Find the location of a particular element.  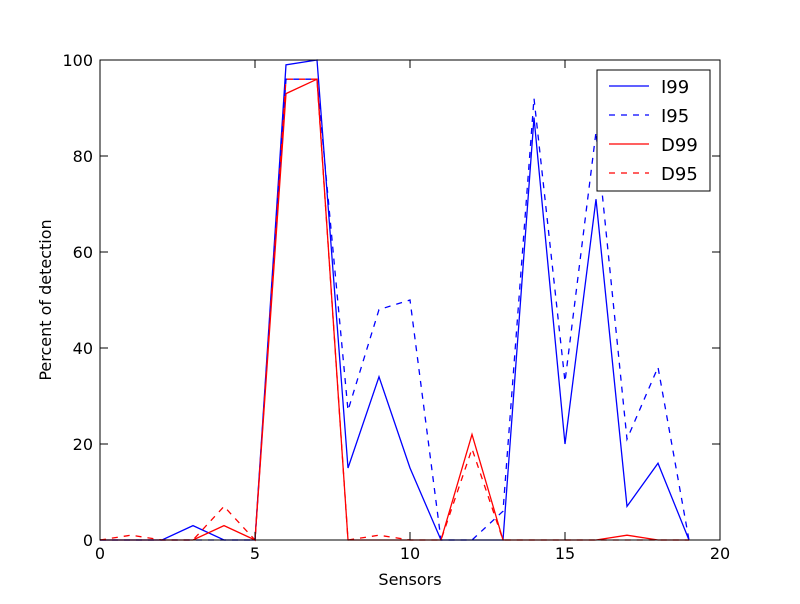

x-tick-label: 15 is located at coordinates (565, 553).